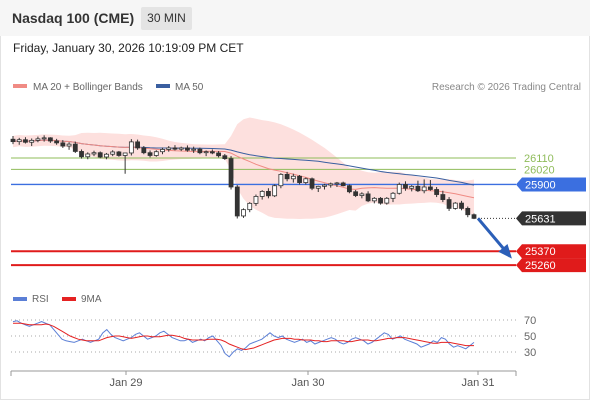 This screenshot has height=400, width=590. Describe the element at coordinates (88, 87) in the screenshot. I see `legend-label-ma20: MA 20 + Bollinger Bands` at that location.